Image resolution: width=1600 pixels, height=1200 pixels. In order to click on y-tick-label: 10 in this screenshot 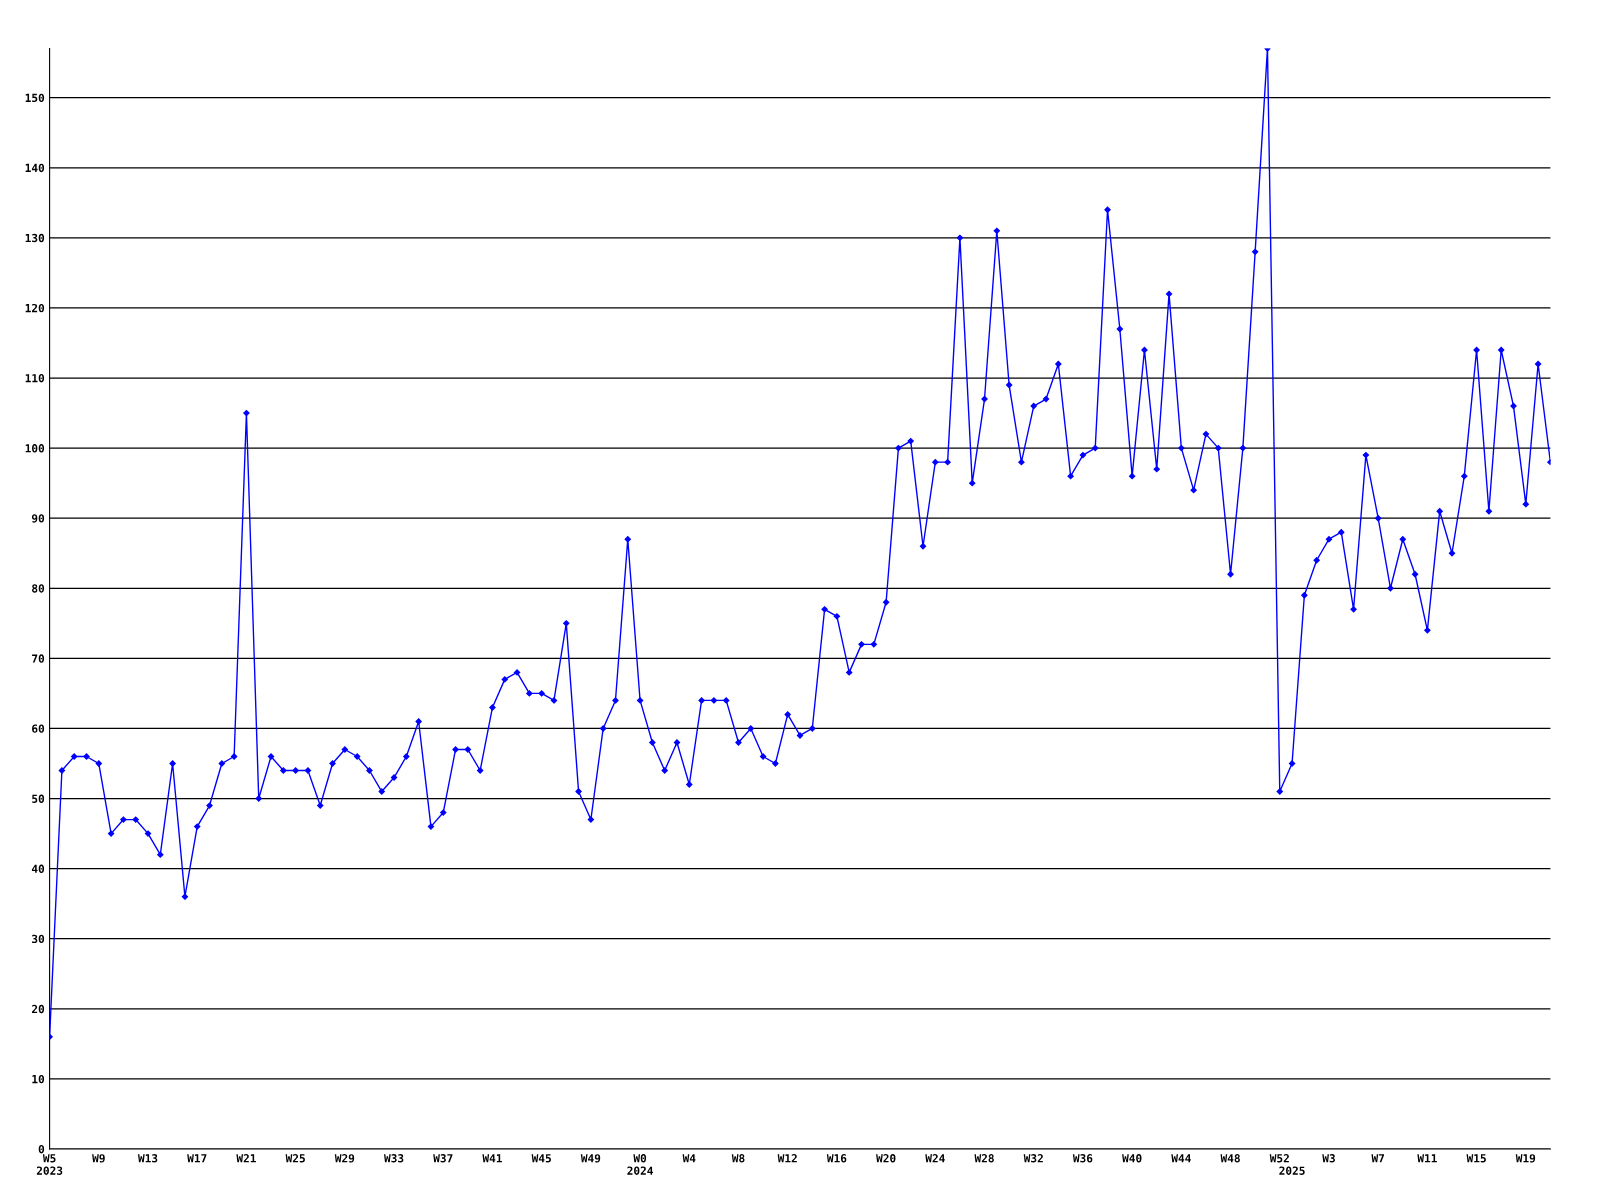, I will do `click(38, 1079)`.